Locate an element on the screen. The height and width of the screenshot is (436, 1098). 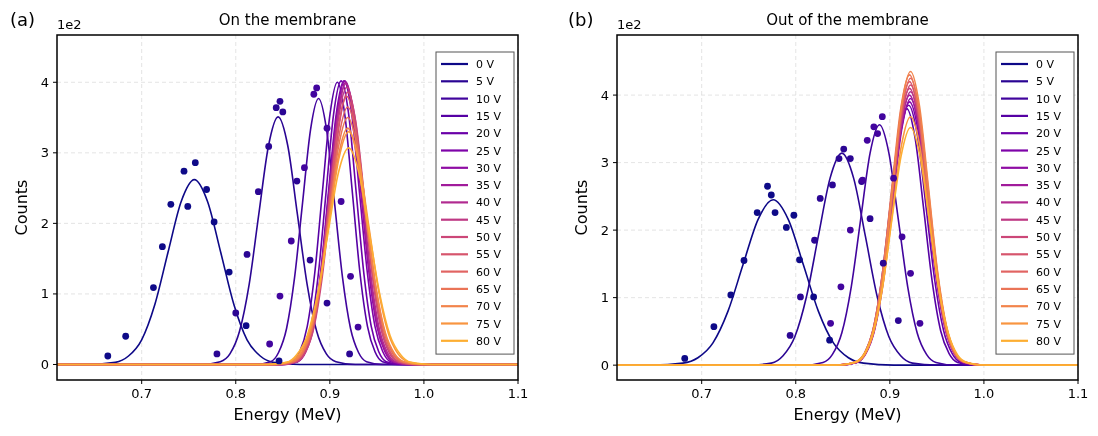
text: (a) is located at coordinates (23, 19).